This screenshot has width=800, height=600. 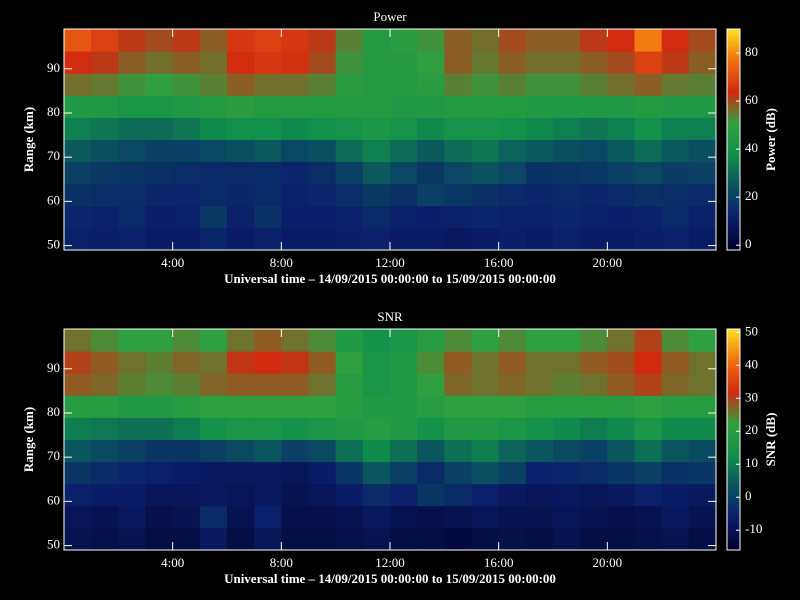 What do you see at coordinates (53, 367) in the screenshot?
I see `y-tick-label: 90` at bounding box center [53, 367].